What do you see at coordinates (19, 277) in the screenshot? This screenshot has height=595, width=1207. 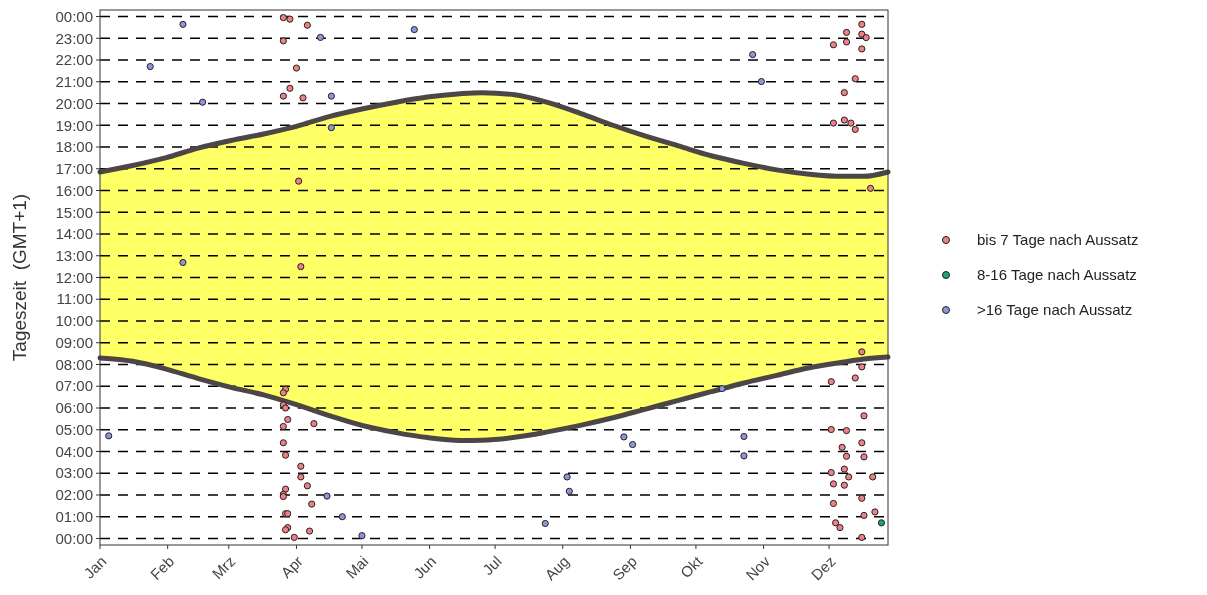 I see `y-axis-title: Tageszeit (GMT+1)` at bounding box center [19, 277].